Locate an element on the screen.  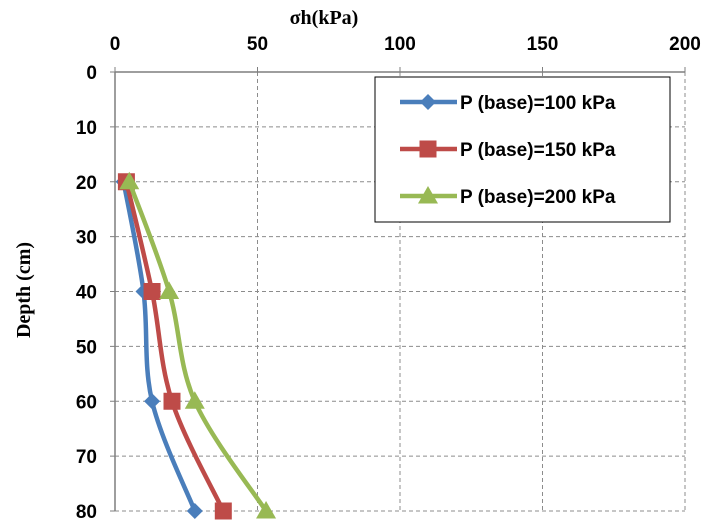
y-tick-label-60: 60 is located at coordinates (86, 402).